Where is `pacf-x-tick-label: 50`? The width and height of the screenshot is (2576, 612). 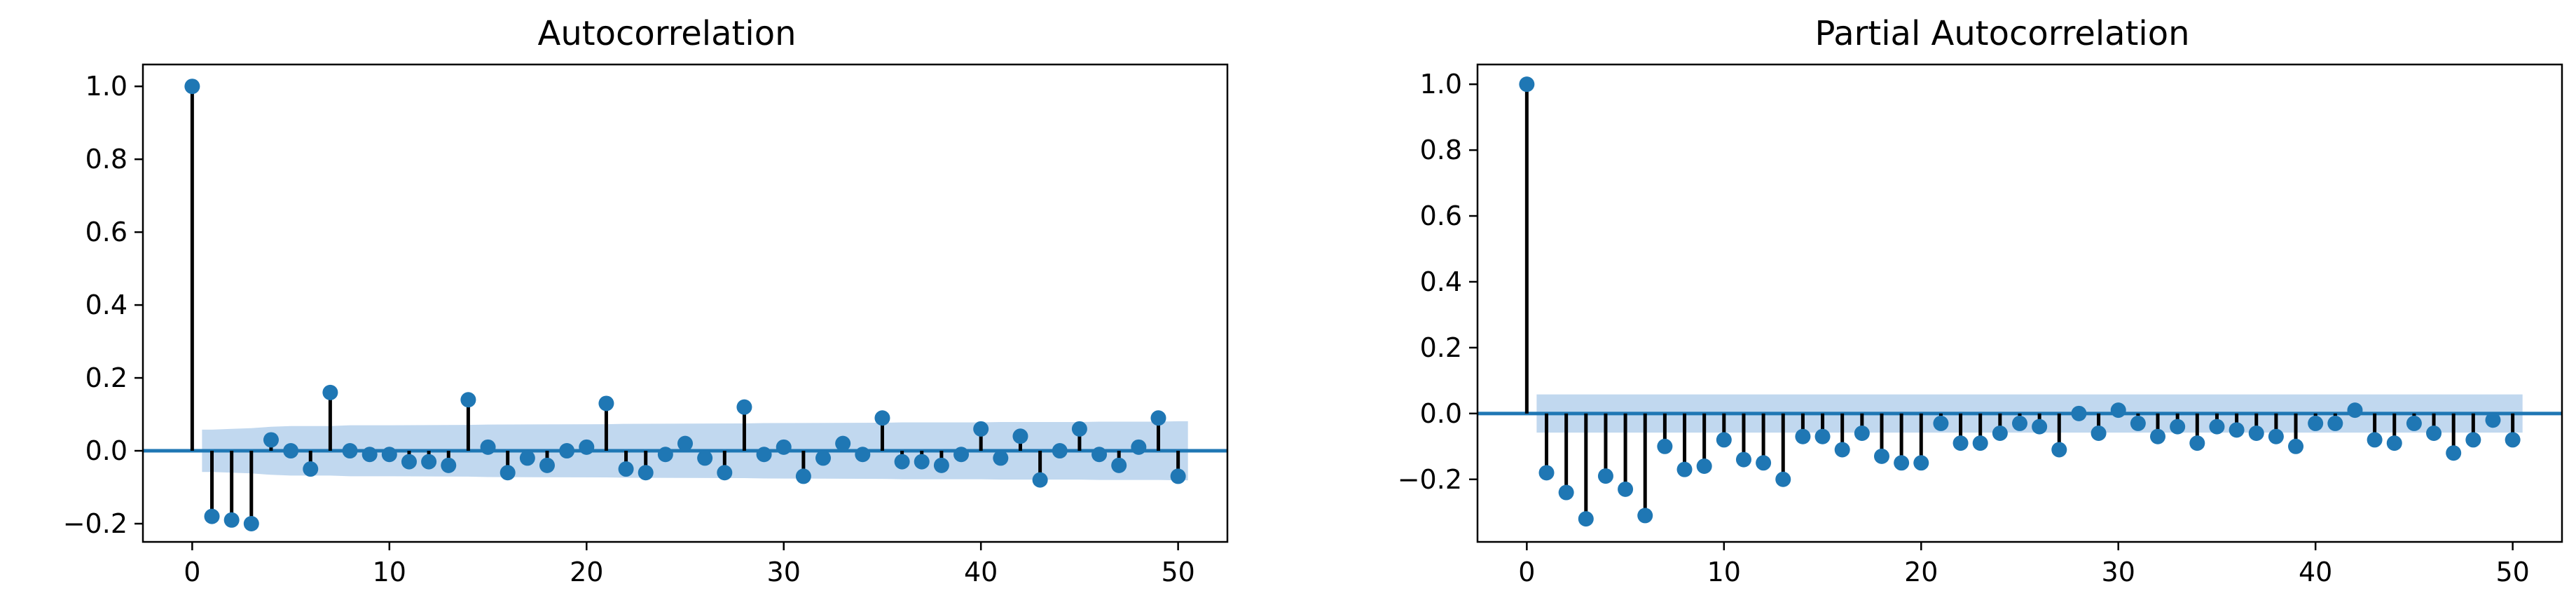
pacf-x-tick-label: 50 is located at coordinates (2512, 572).